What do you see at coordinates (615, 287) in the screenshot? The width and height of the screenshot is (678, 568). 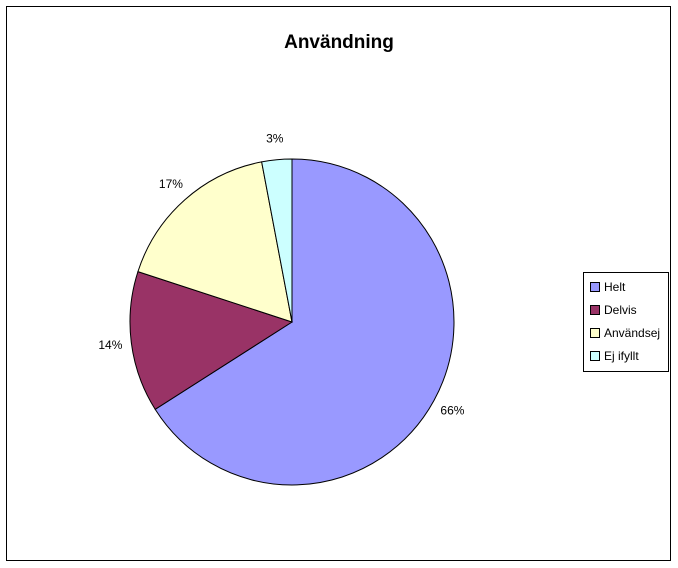 I see `legend-label: Helt` at bounding box center [615, 287].